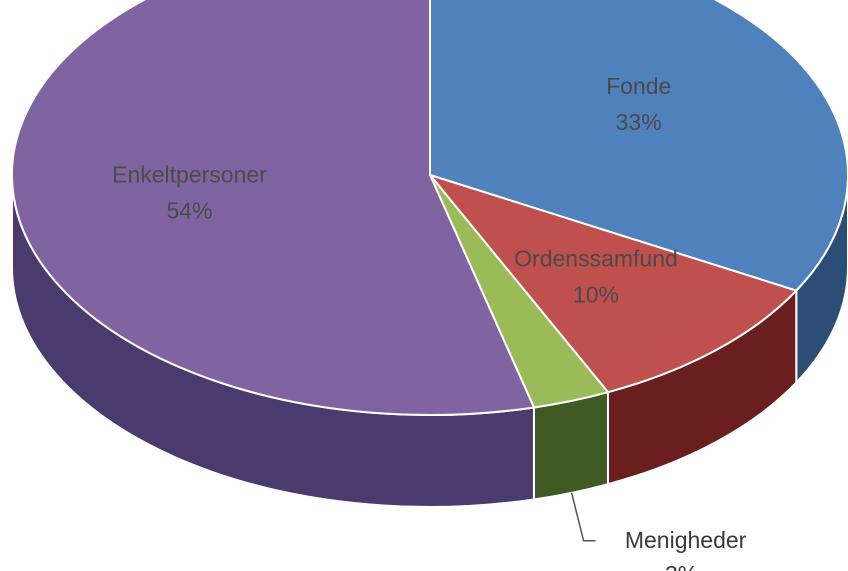 The width and height of the screenshot is (848, 571). What do you see at coordinates (681, 566) in the screenshot?
I see `slice-value-menigheder: 3%` at bounding box center [681, 566].